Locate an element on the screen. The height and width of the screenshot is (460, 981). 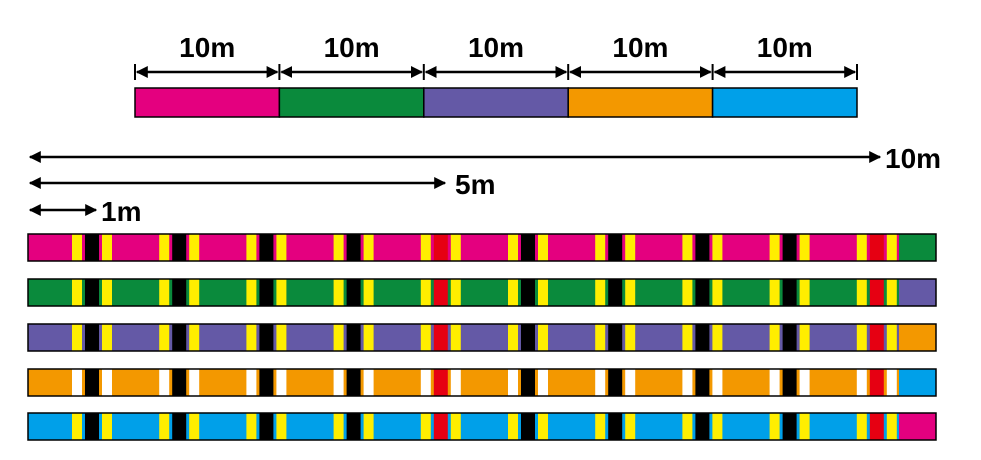
length-label: 10m is located at coordinates (913, 158).